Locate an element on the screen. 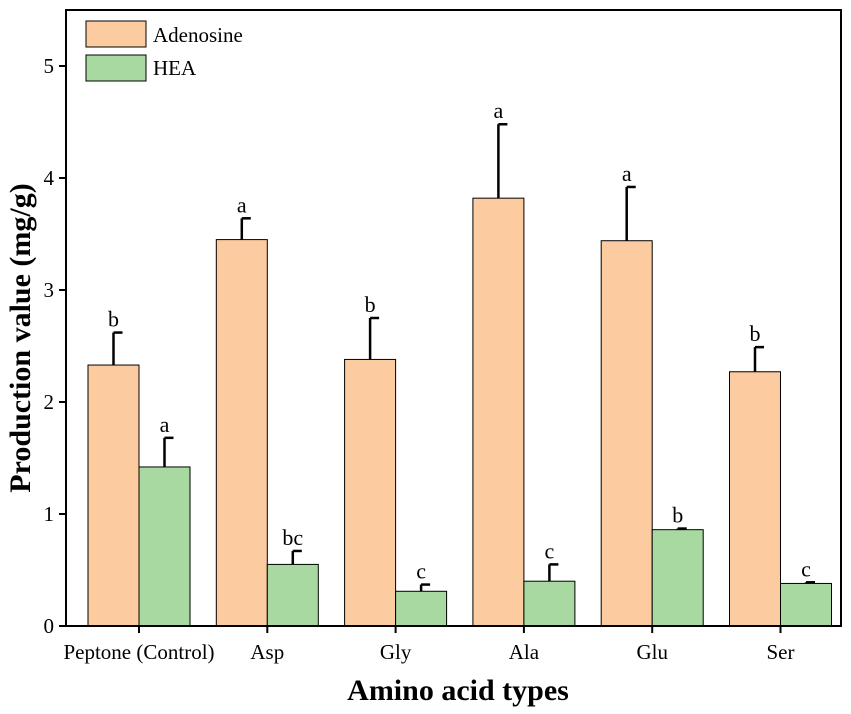 The height and width of the screenshot is (714, 851). legend-label-adenosine: Adenosine is located at coordinates (198, 35).